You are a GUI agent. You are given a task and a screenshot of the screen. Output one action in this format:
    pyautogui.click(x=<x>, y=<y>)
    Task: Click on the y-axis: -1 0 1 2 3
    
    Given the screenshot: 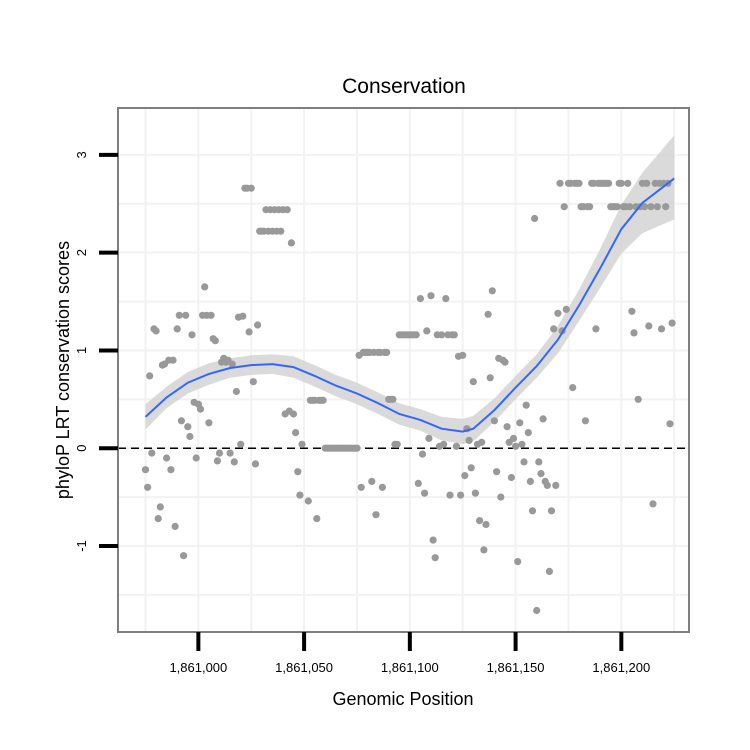 What is the action you would take?
    pyautogui.click(x=96, y=351)
    